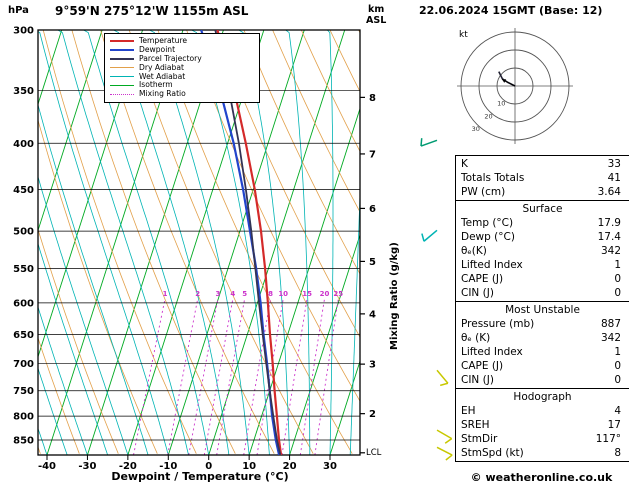 This screenshot has width=629, height=486. I want to click on series-dewpoint, so click(240, 242).